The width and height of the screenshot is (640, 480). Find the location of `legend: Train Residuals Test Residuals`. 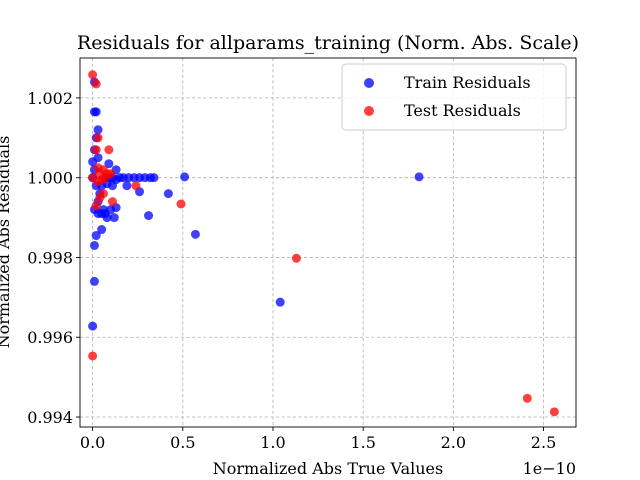

legend: Train Residuals Test Residuals is located at coordinates (454, 97).